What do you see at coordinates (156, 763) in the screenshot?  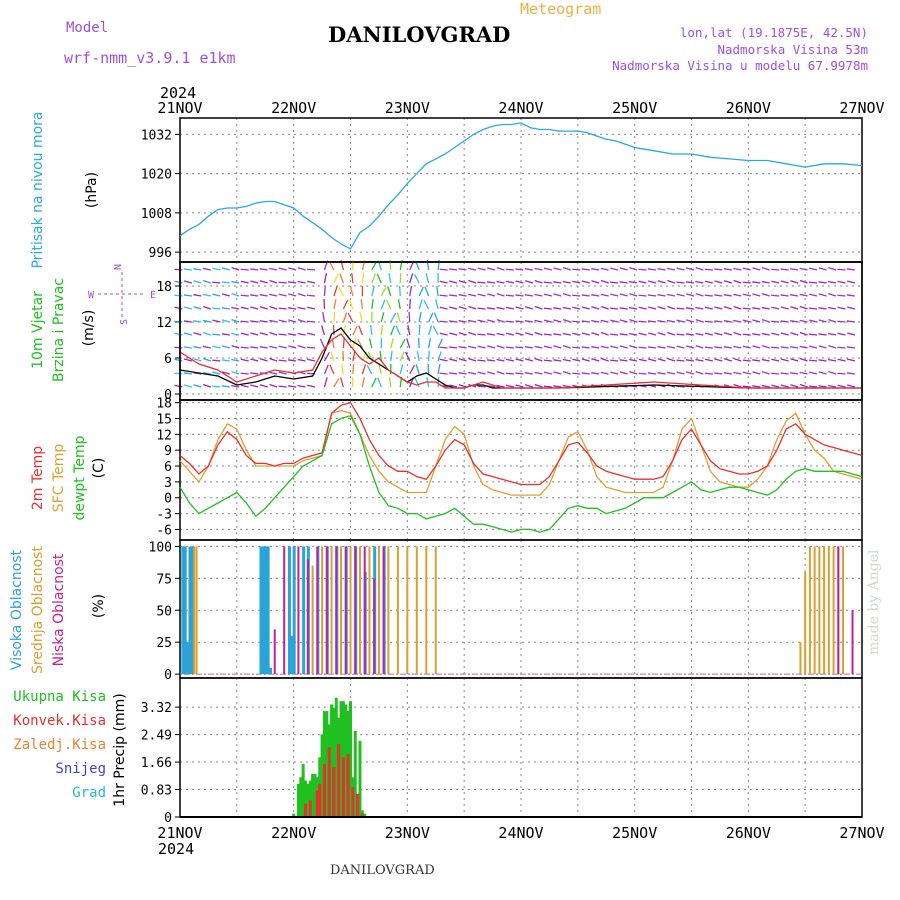 I see `y-tick-label: 1.66` at bounding box center [156, 763].